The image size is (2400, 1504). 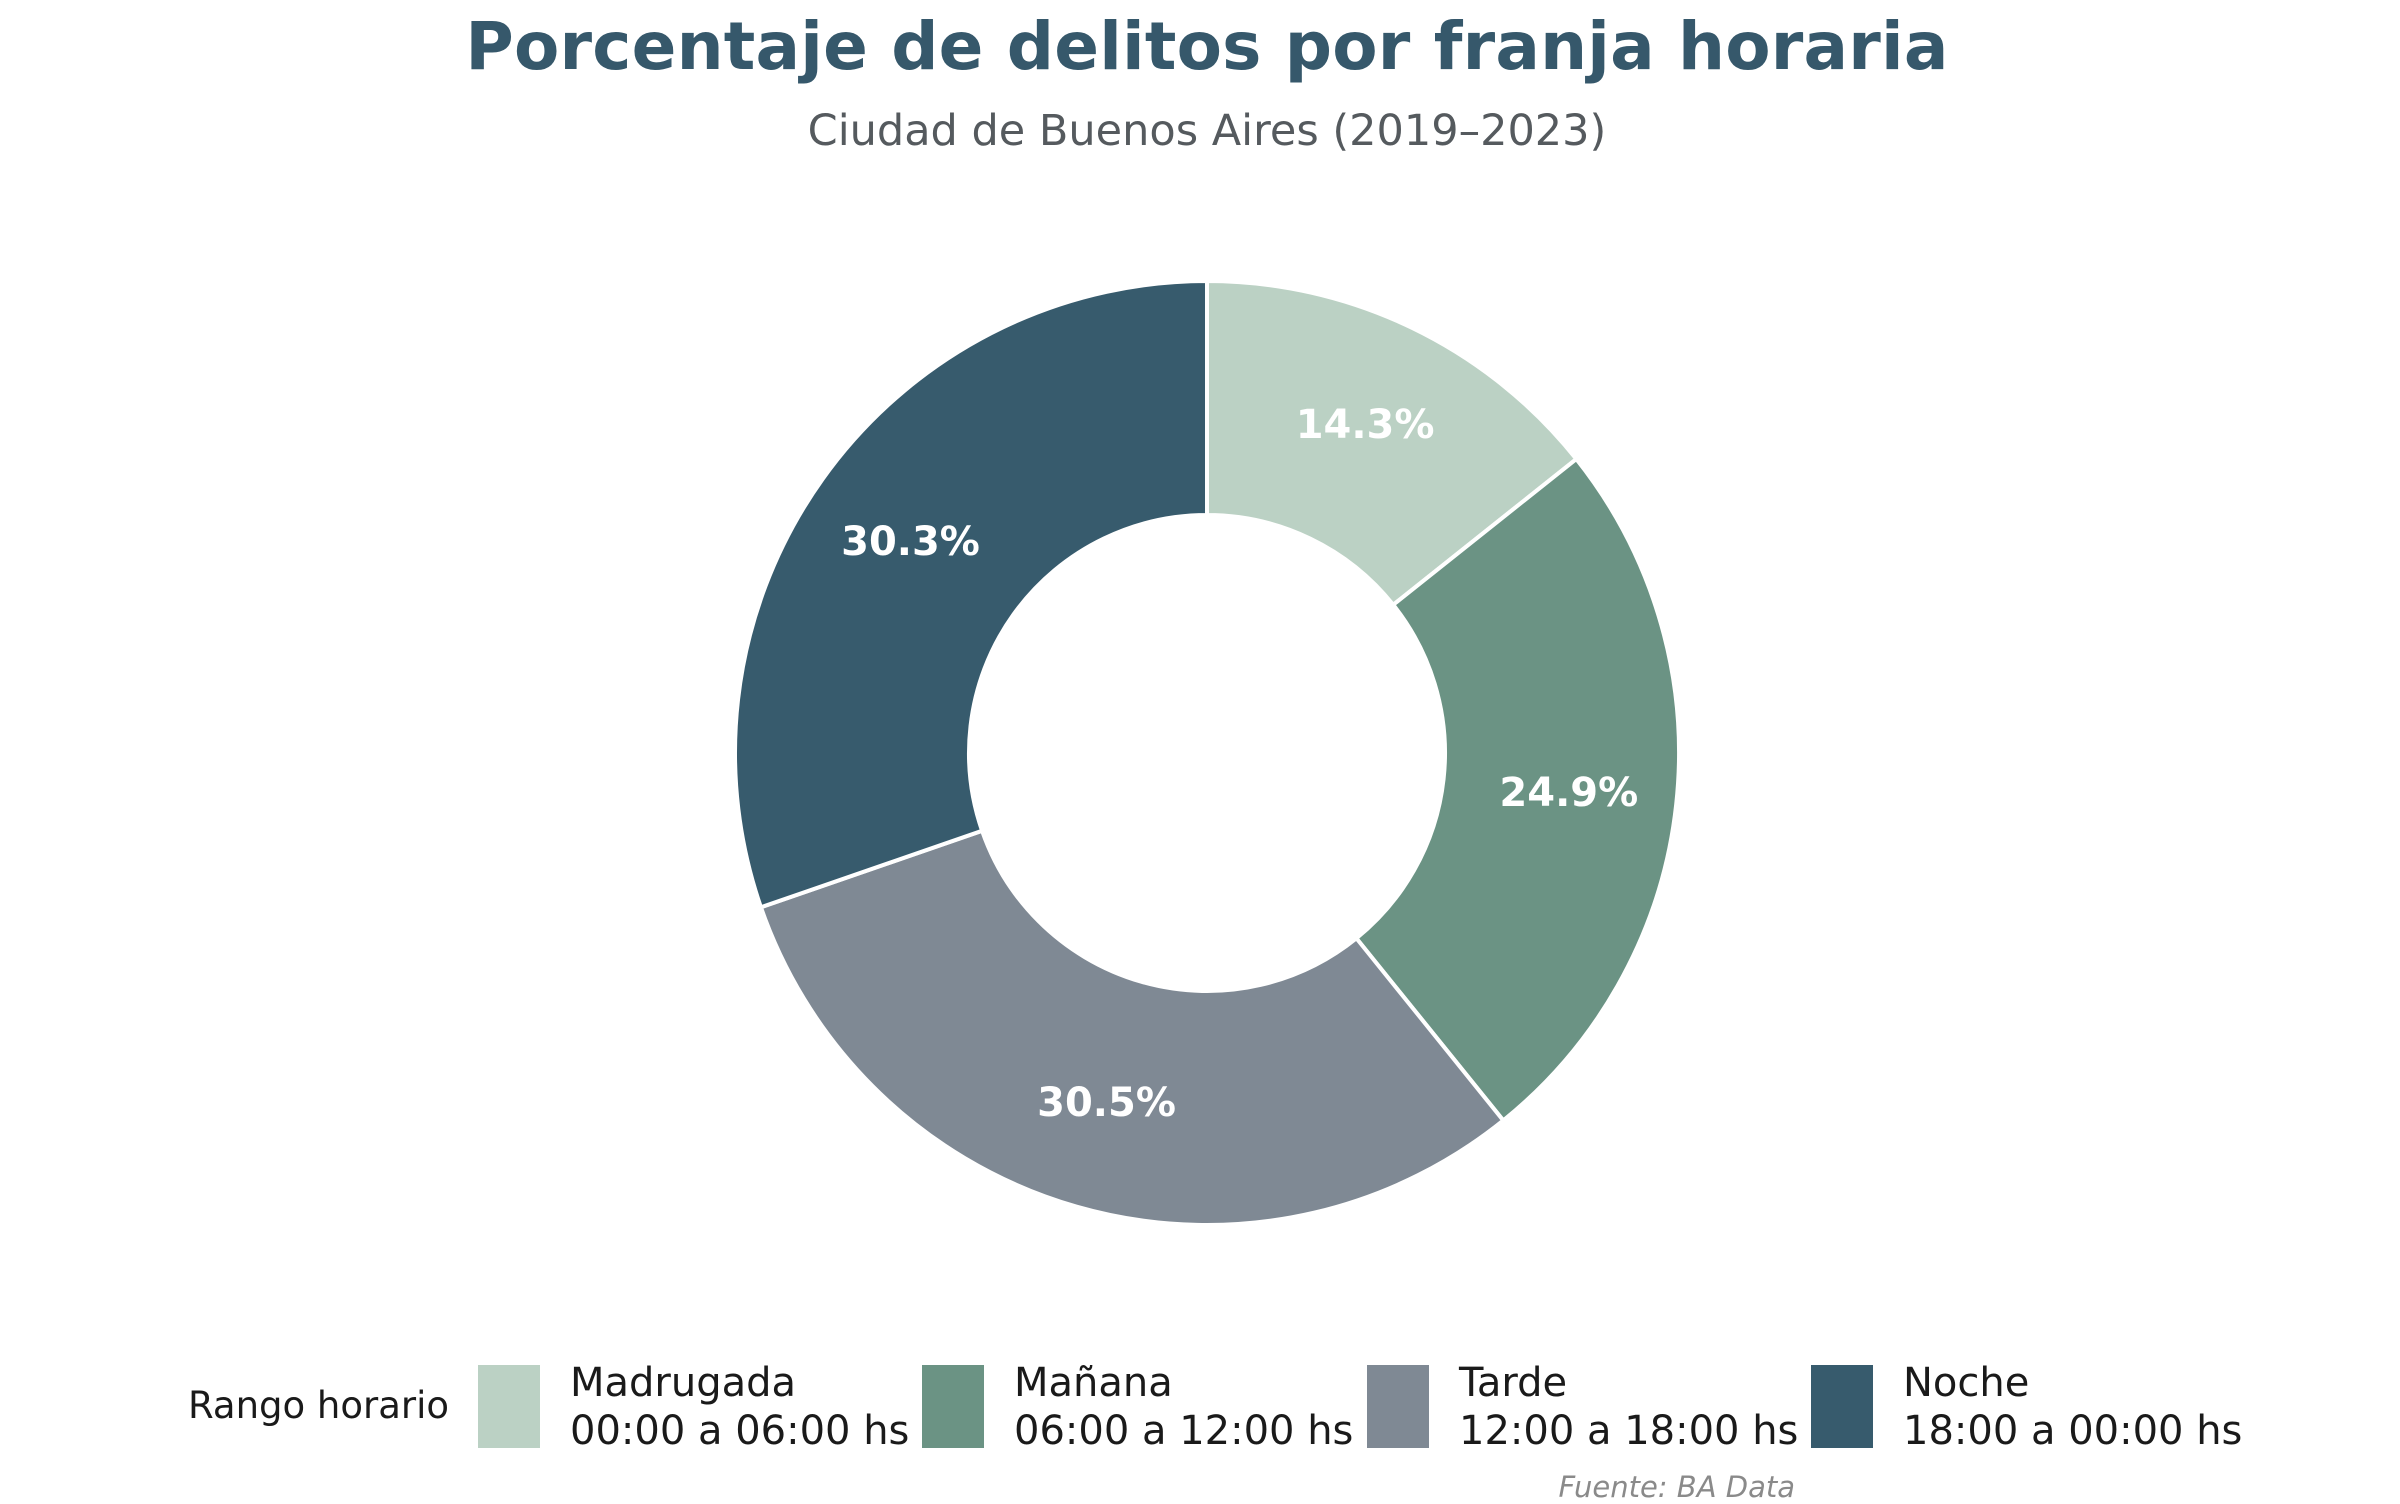 I want to click on legend-title: Rango horario, so click(x=319, y=1405).